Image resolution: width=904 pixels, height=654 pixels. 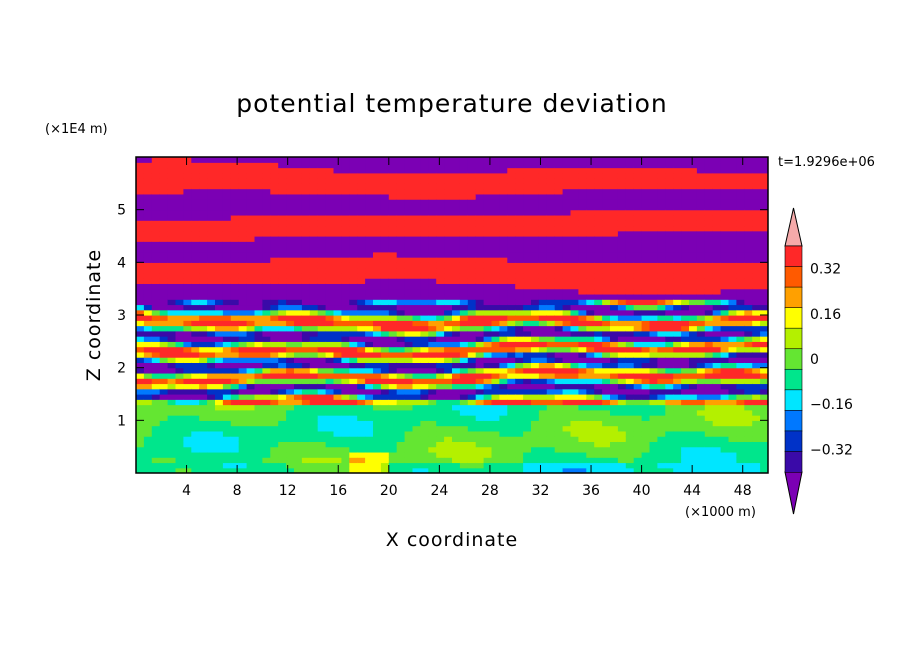 I want to click on x-tick-label: 20, so click(x=389, y=491).